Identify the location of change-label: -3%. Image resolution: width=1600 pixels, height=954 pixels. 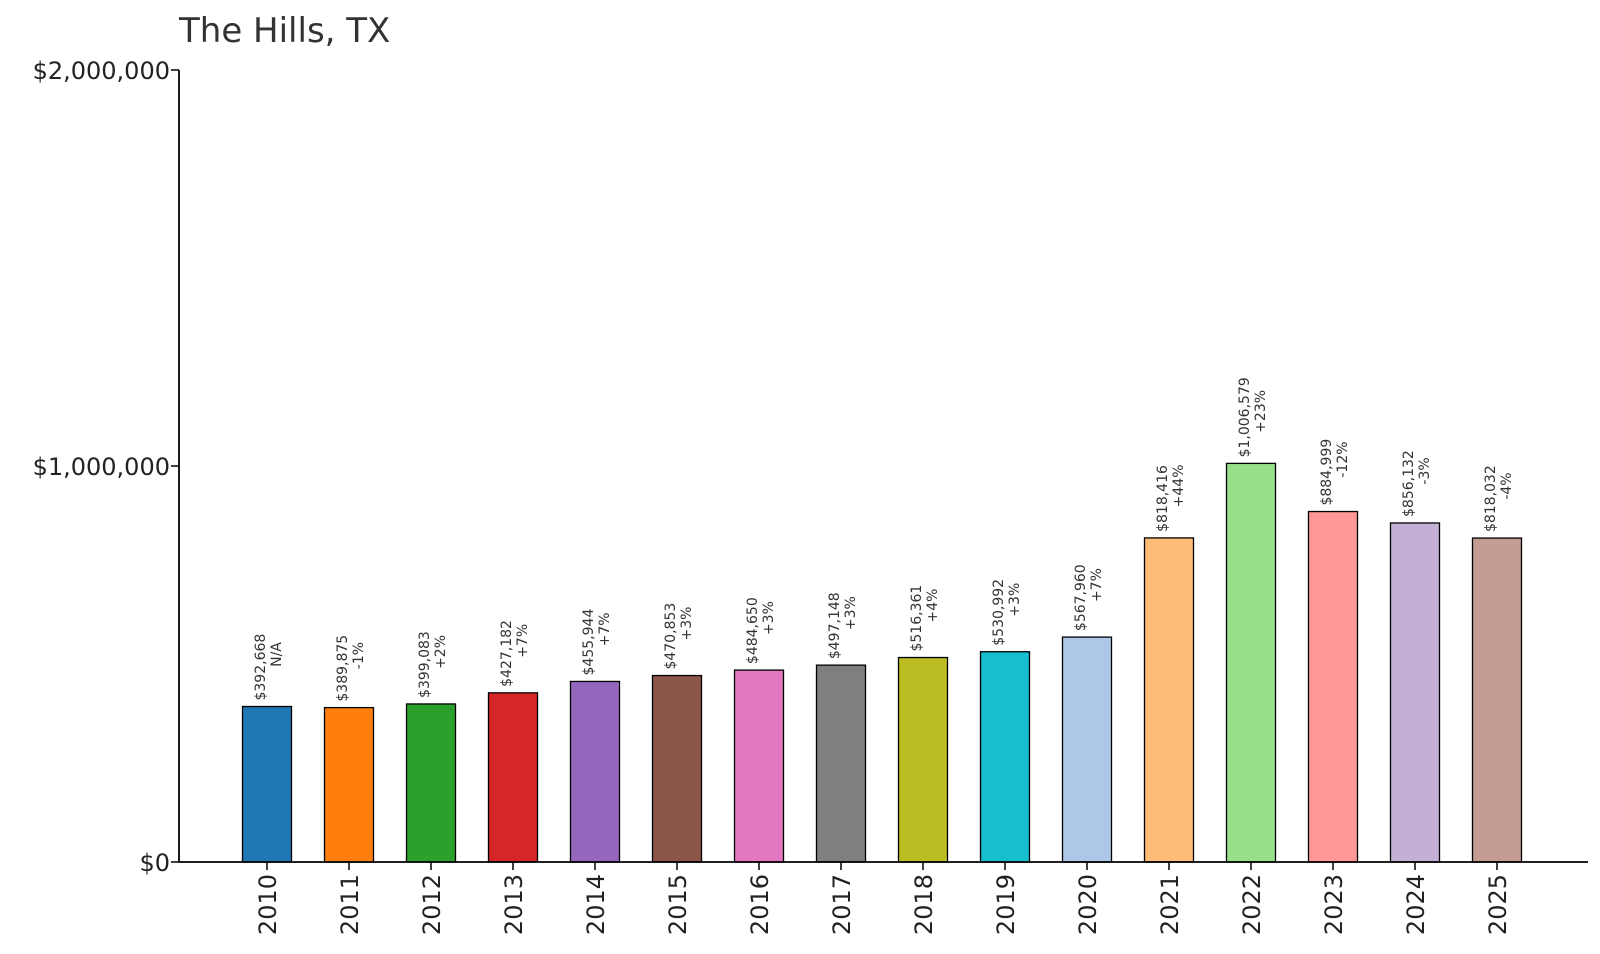
(1425, 470).